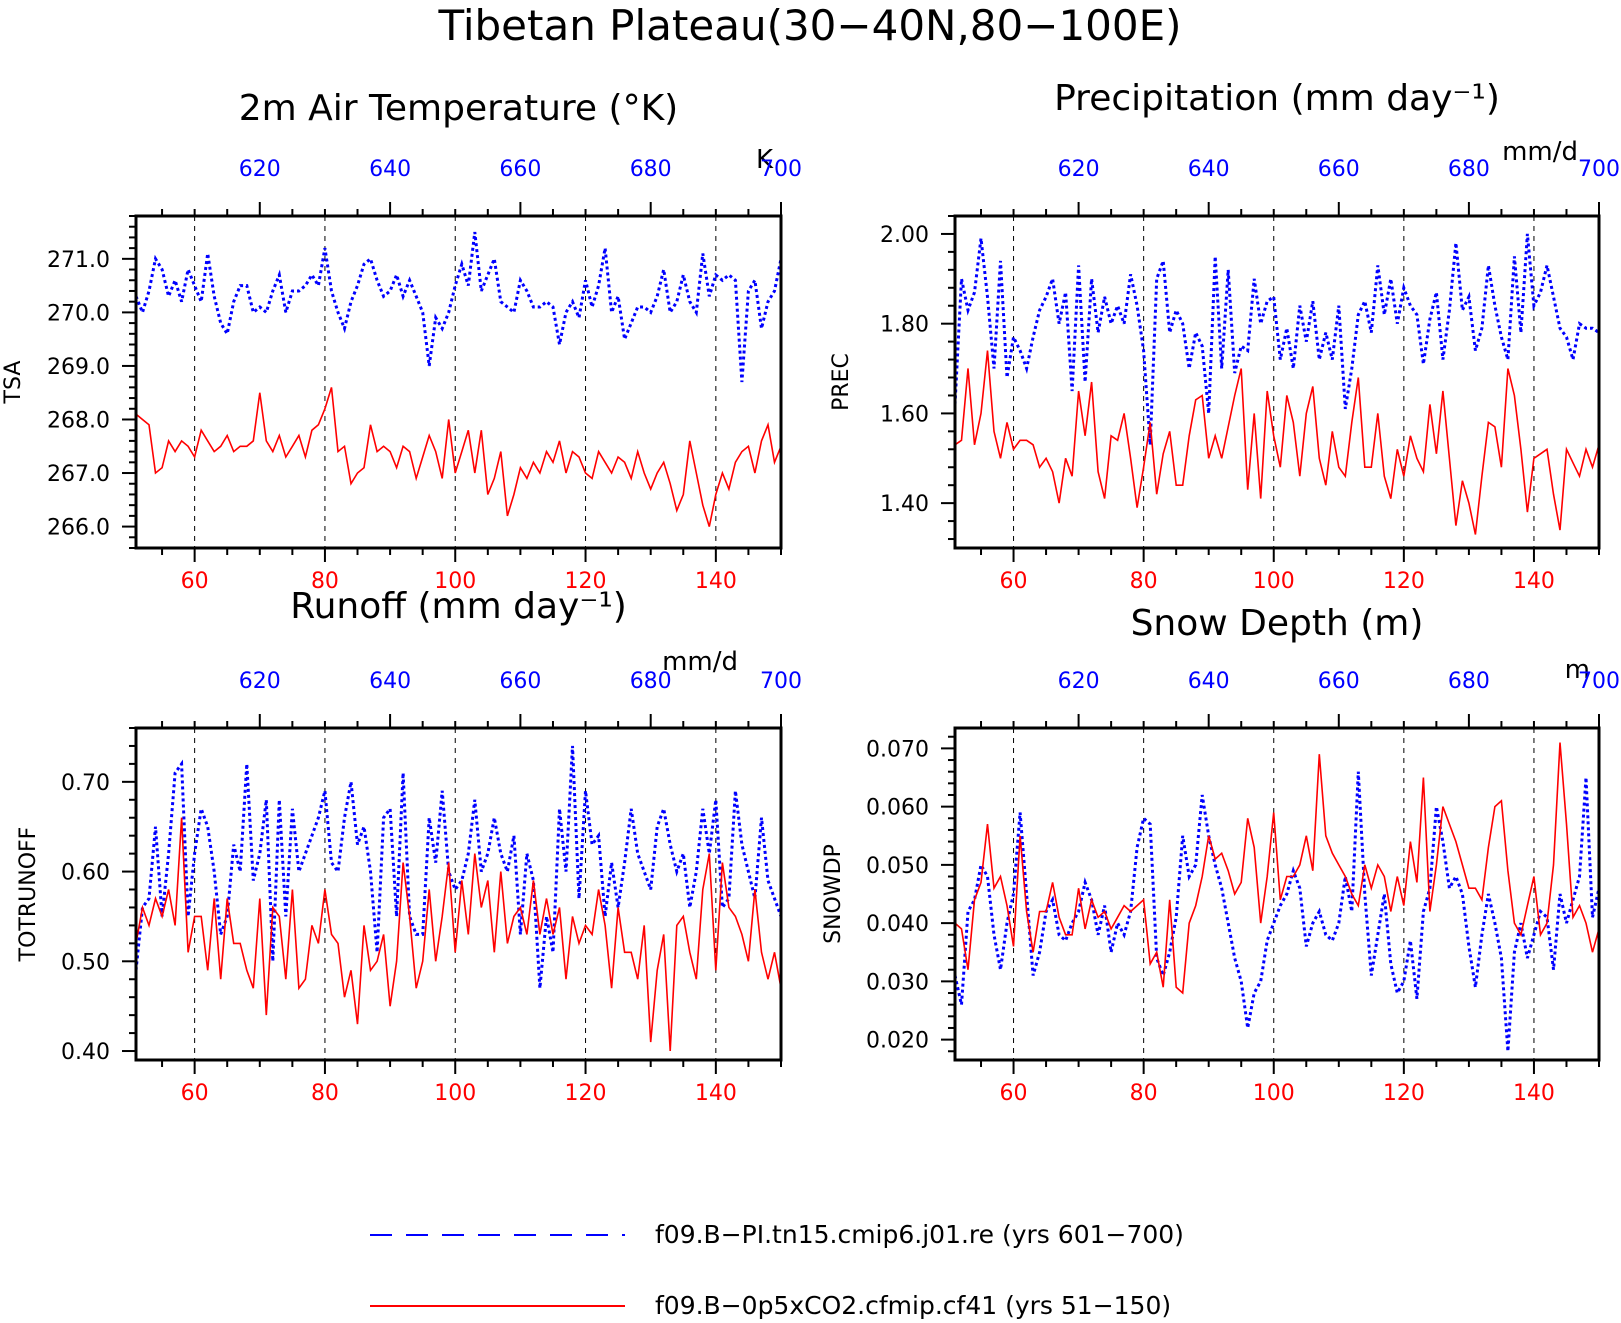  What do you see at coordinates (85, 783) in the screenshot?
I see `y-tick-label: 0.70` at bounding box center [85, 783].